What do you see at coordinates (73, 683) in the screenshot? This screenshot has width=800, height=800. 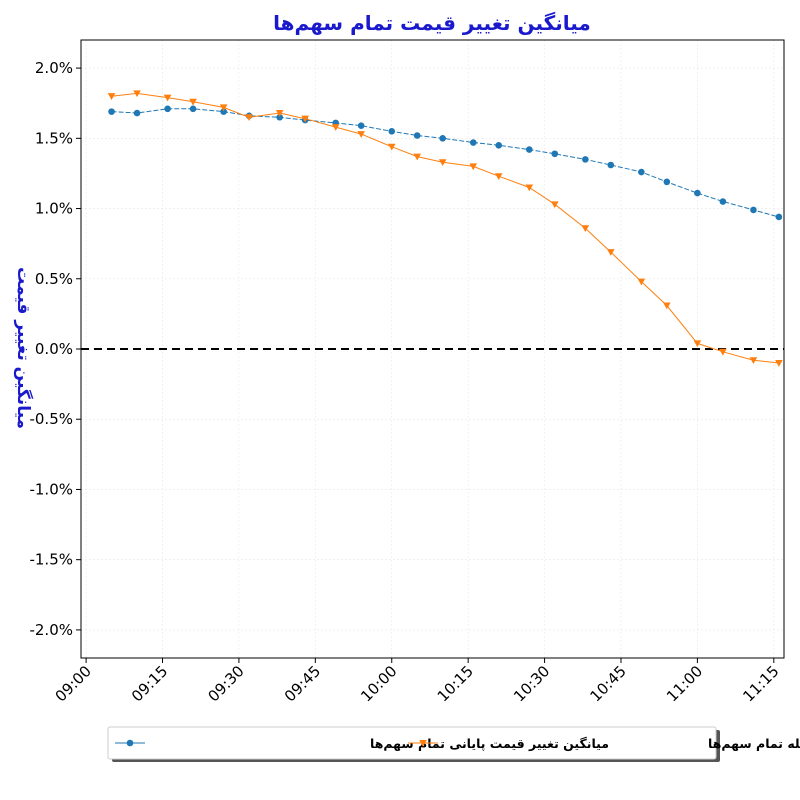 I see `x-tick-label: 09:00` at bounding box center [73, 683].